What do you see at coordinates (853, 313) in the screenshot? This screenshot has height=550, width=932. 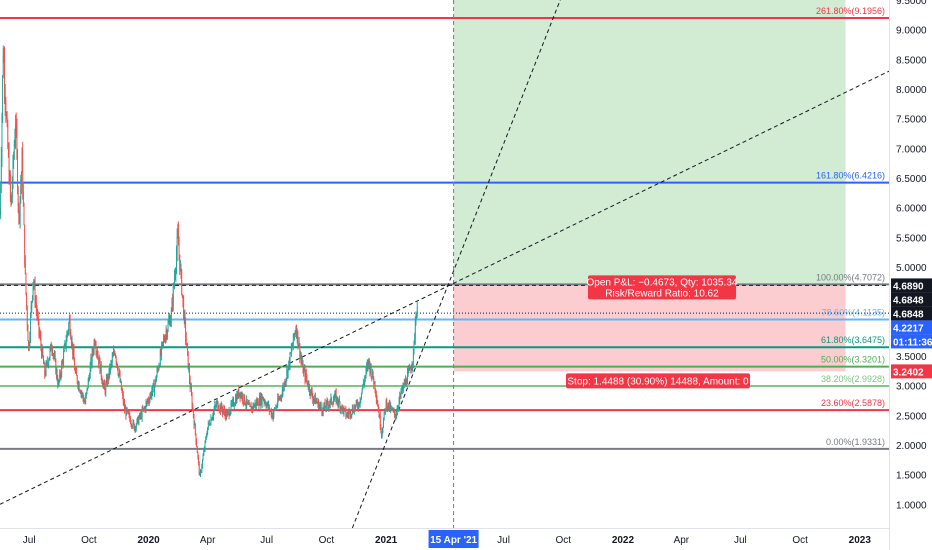 I see `fib-level-label: 78.60%(4.1135)` at bounding box center [853, 313].